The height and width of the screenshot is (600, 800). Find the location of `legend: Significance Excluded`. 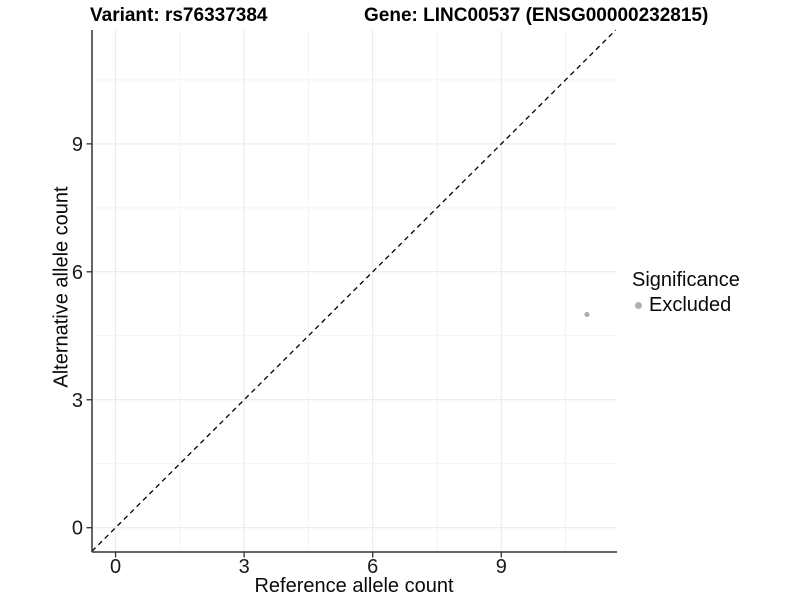

legend: Significance Excluded is located at coordinates (686, 293).